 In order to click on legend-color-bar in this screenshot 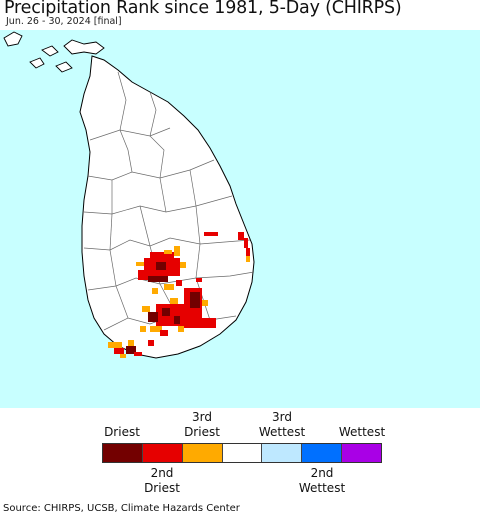, I will do `click(242, 453)`.